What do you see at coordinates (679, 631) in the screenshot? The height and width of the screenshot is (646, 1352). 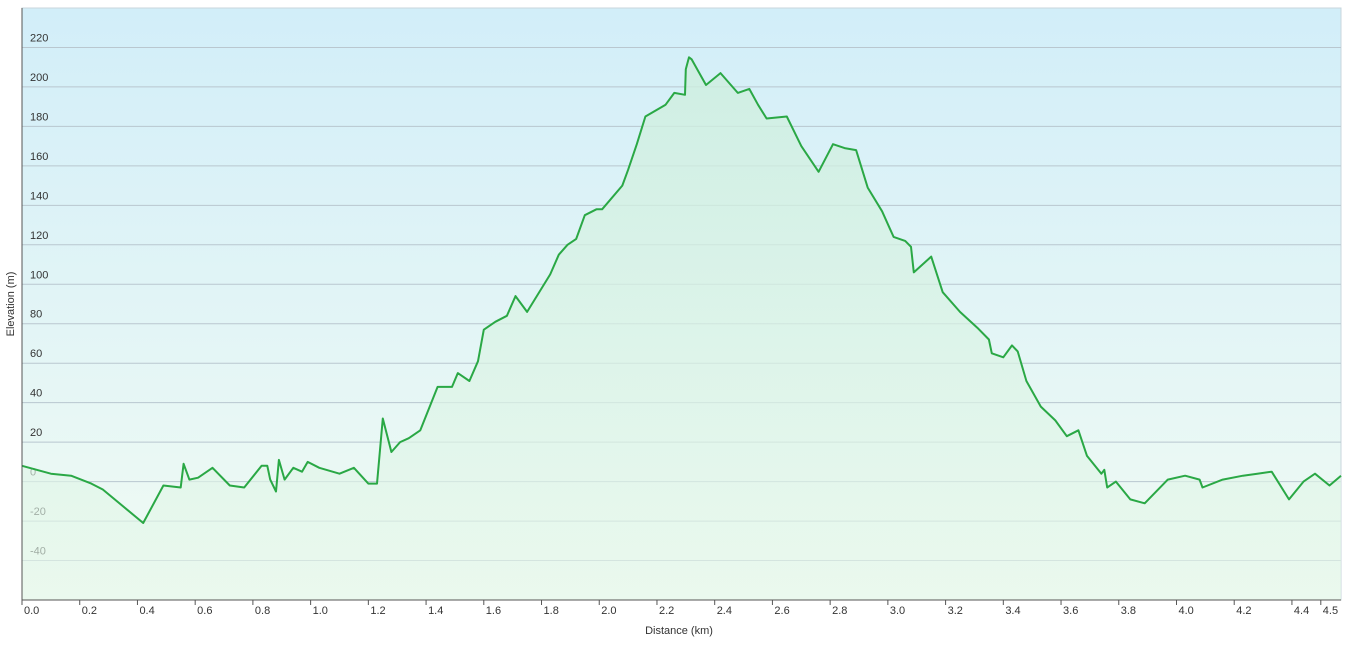 I see `x-axis-title: Distance (km)` at bounding box center [679, 631].